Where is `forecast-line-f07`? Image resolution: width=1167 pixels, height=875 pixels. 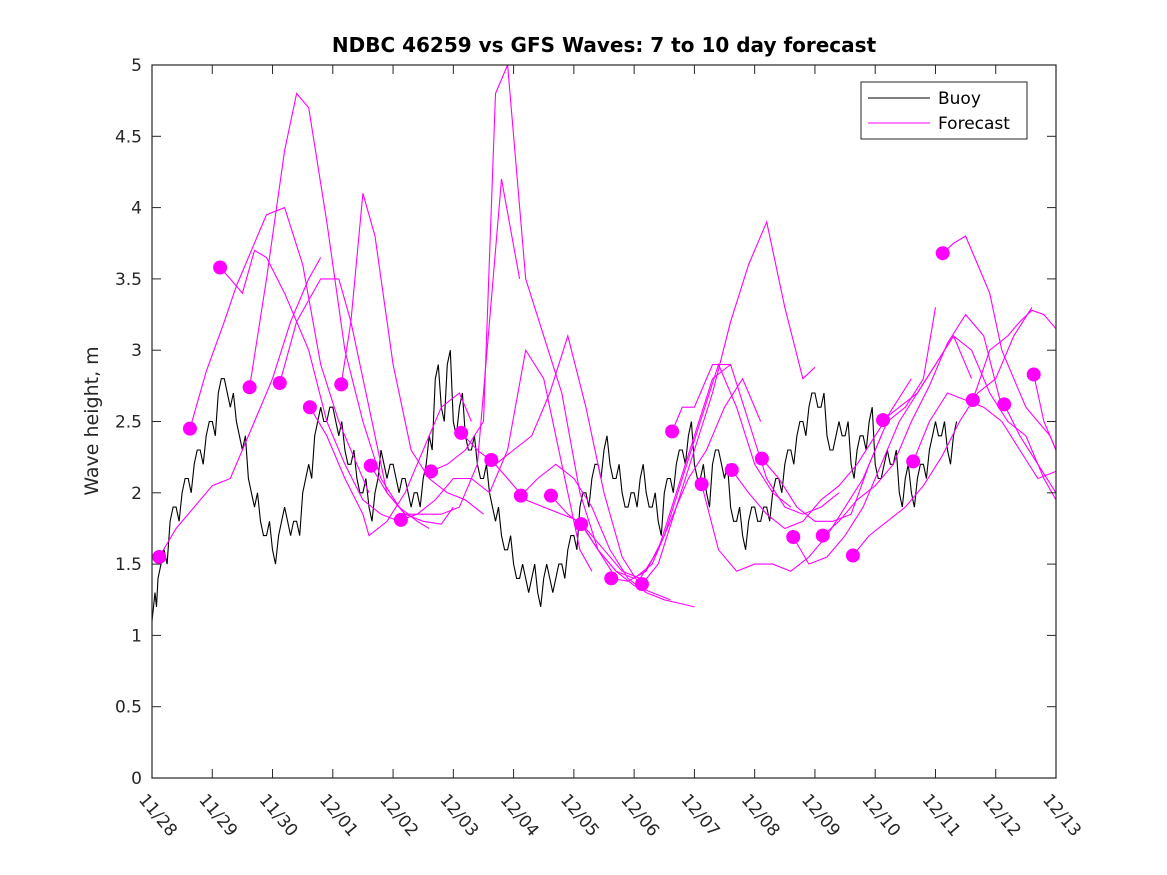
forecast-line-f07 is located at coordinates (412, 354).